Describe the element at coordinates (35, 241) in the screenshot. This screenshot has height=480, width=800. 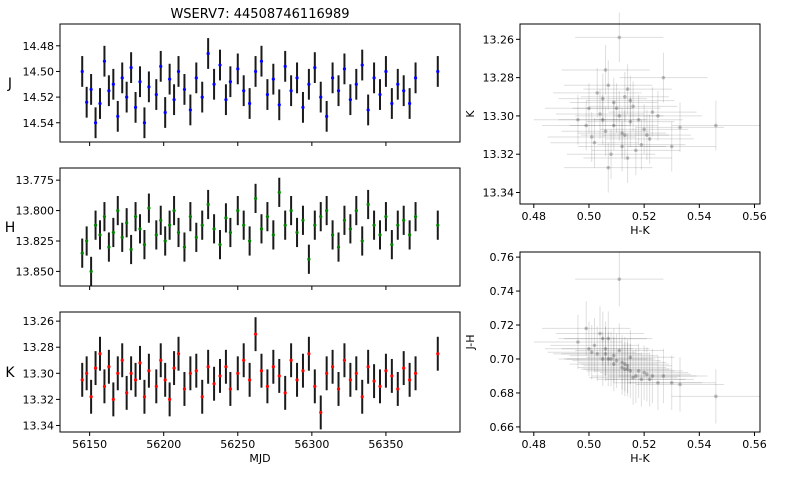
I see `y-tick-label: 13.825` at that location.